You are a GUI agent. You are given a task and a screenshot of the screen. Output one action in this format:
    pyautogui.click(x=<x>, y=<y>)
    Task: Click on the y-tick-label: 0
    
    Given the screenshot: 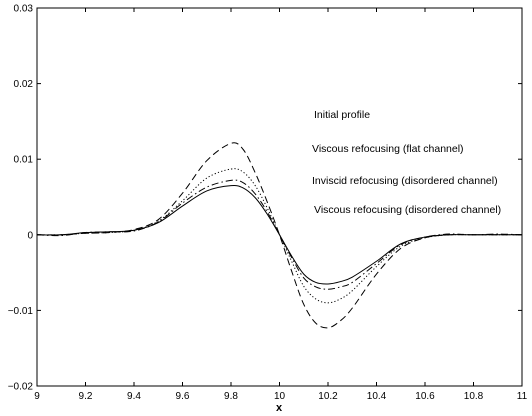 What is the action you would take?
    pyautogui.click(x=30, y=235)
    